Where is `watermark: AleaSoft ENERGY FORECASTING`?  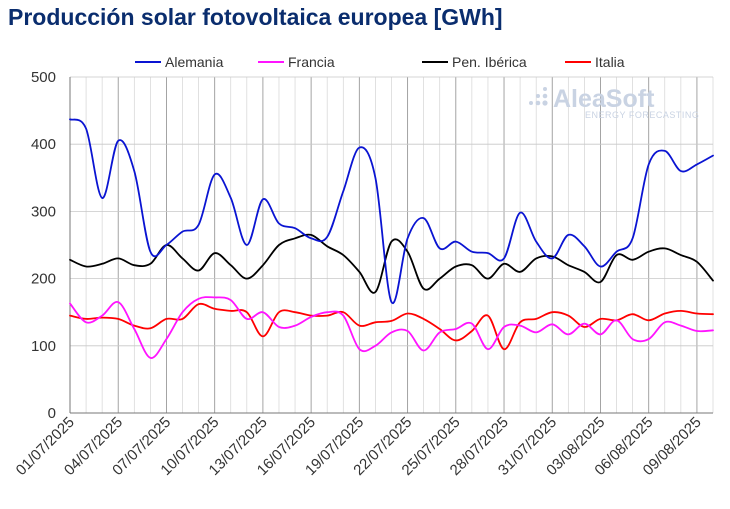
watermark: AleaSoft ENERGY FORECASTING is located at coordinates (614, 102).